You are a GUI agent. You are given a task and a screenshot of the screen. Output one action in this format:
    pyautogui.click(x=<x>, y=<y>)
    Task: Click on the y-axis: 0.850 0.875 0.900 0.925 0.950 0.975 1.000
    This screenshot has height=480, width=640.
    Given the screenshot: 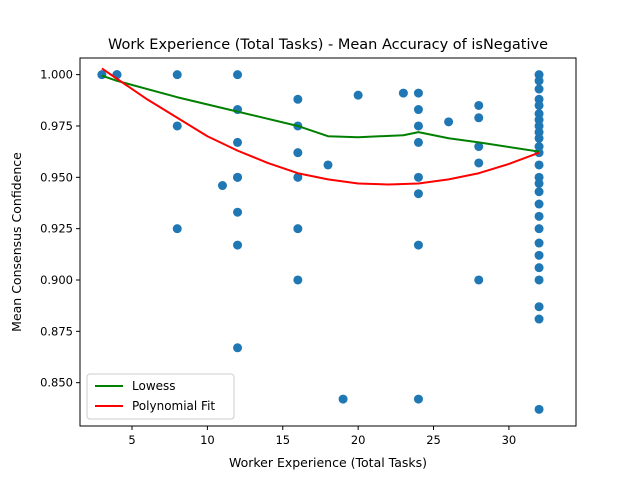 What is the action you would take?
    pyautogui.click(x=60, y=229)
    